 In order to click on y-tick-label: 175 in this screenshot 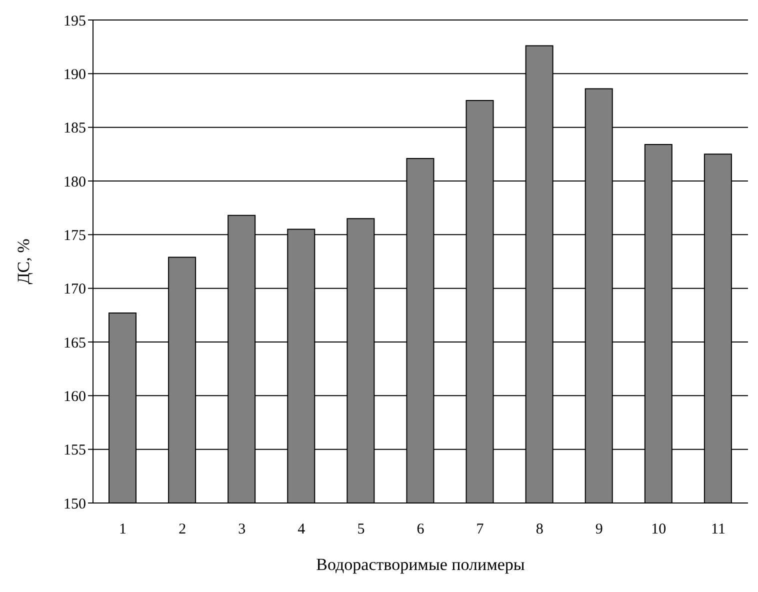, I will do `click(75, 236)`.